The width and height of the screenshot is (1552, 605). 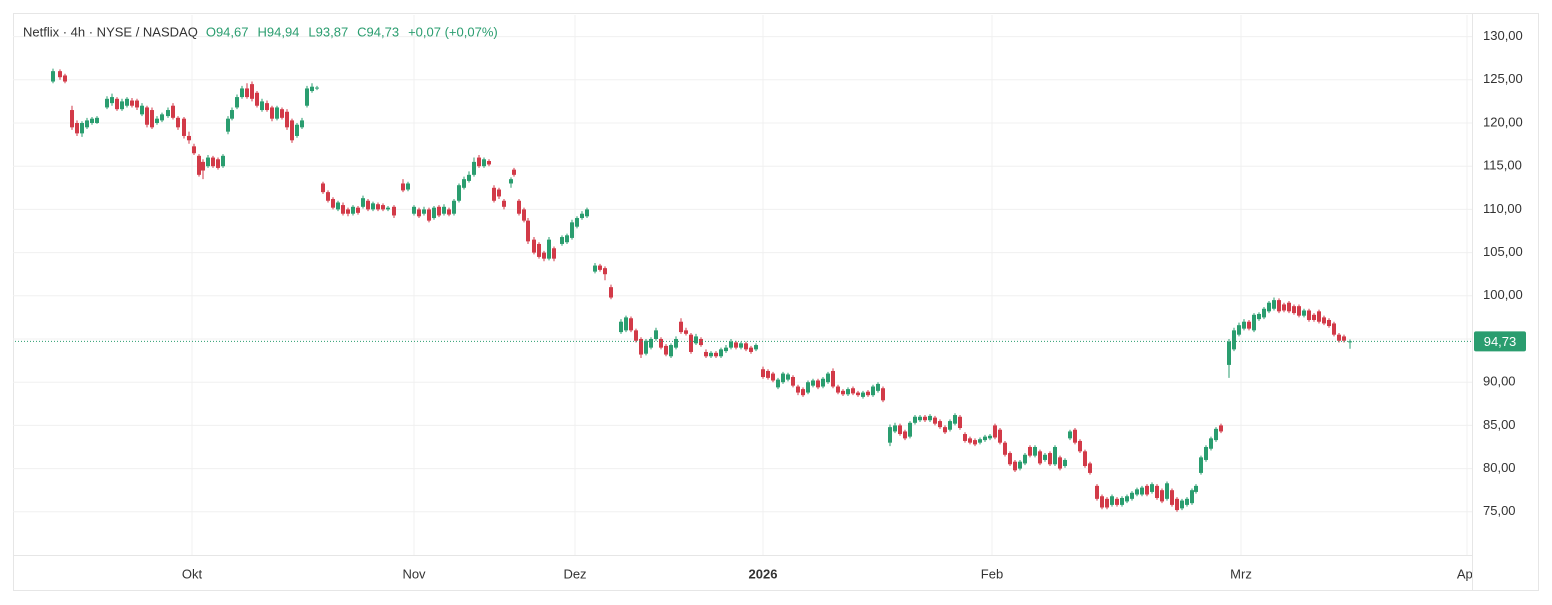 What do you see at coordinates (574, 573) in the screenshot?
I see `x-tick-label: Dez` at bounding box center [574, 573].